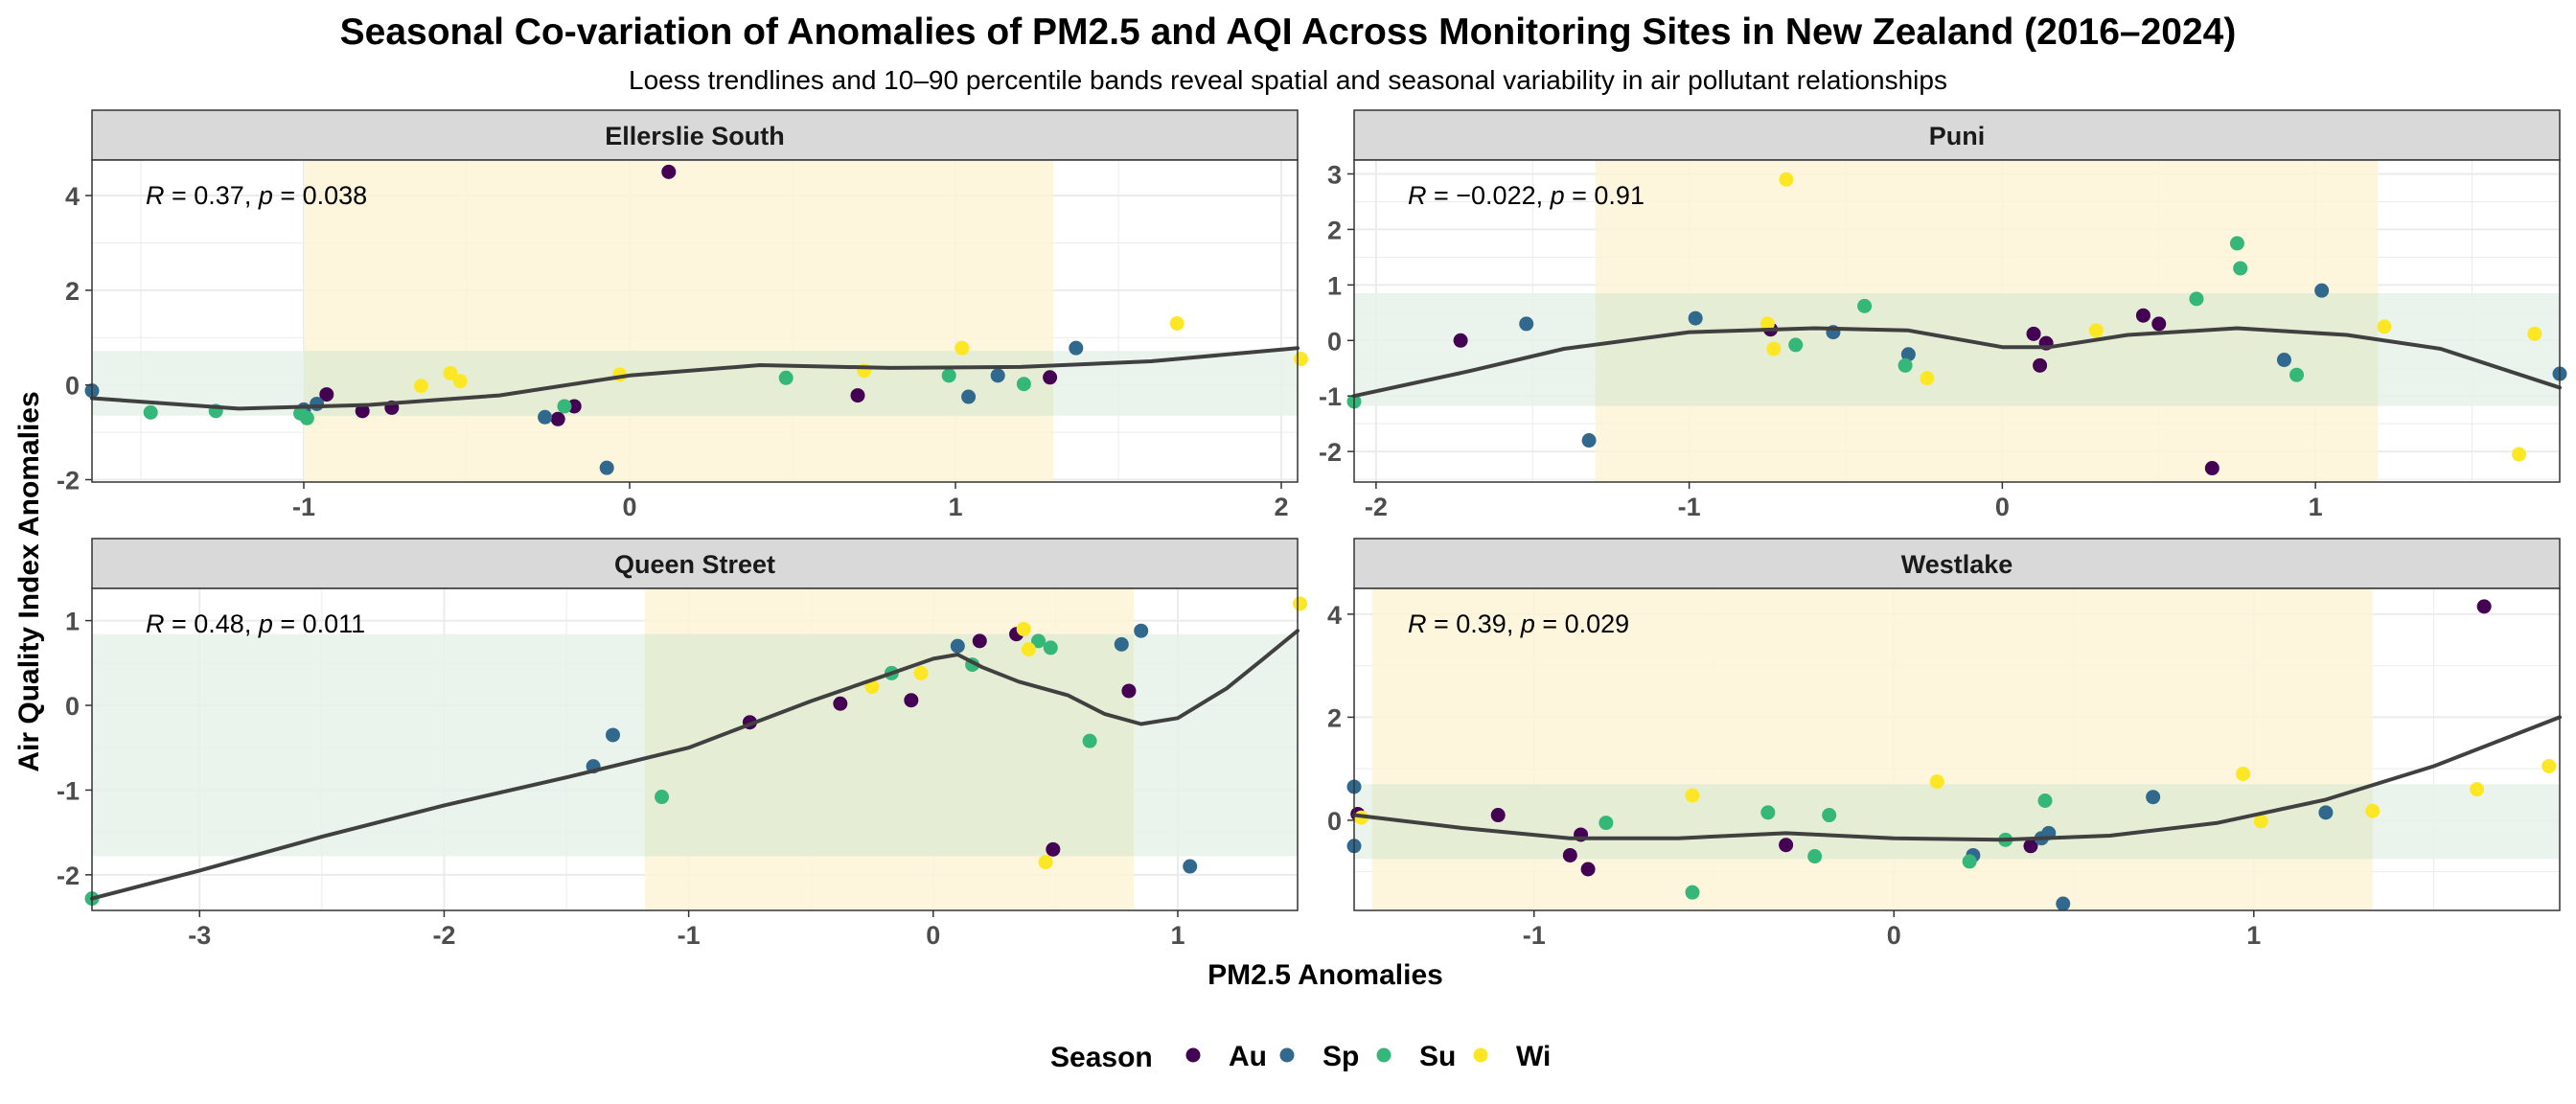 The width and height of the screenshot is (2576, 1104). Describe the element at coordinates (1319, 1056) in the screenshot. I see `legend-entry-sp: Sp` at that location.